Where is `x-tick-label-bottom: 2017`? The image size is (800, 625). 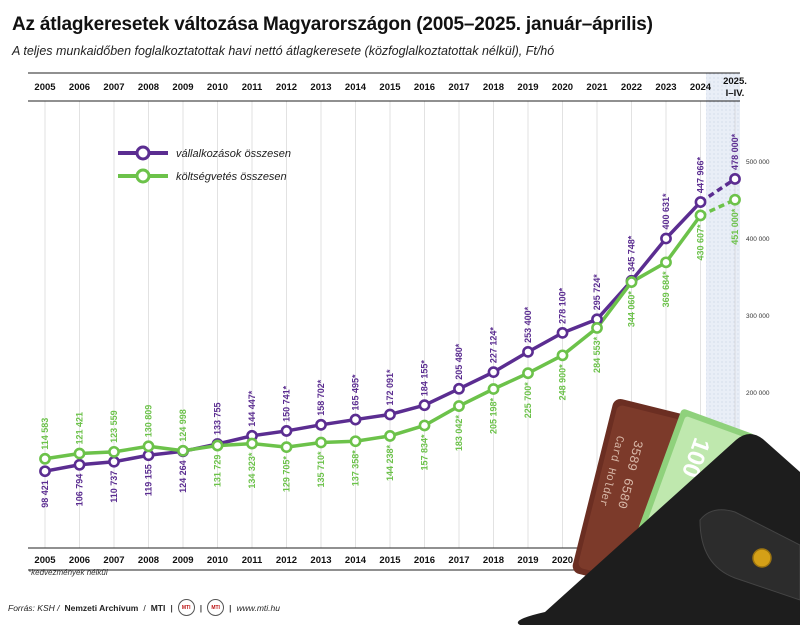
x-tick-label-bottom: 2017 is located at coordinates (458, 560).